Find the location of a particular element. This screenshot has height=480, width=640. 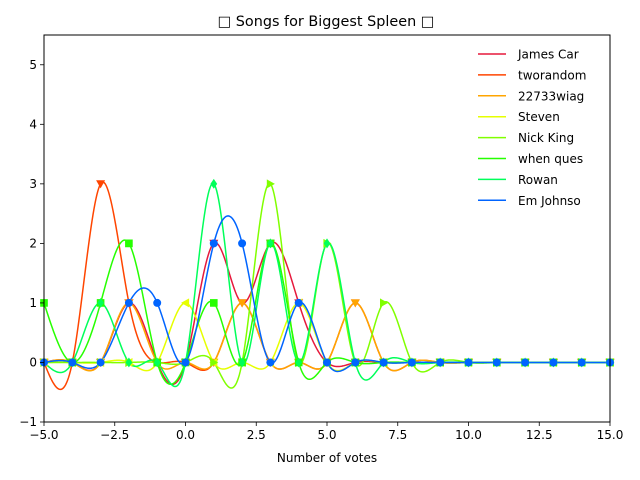

x-tick-label: 5.0 is located at coordinates (326, 435).